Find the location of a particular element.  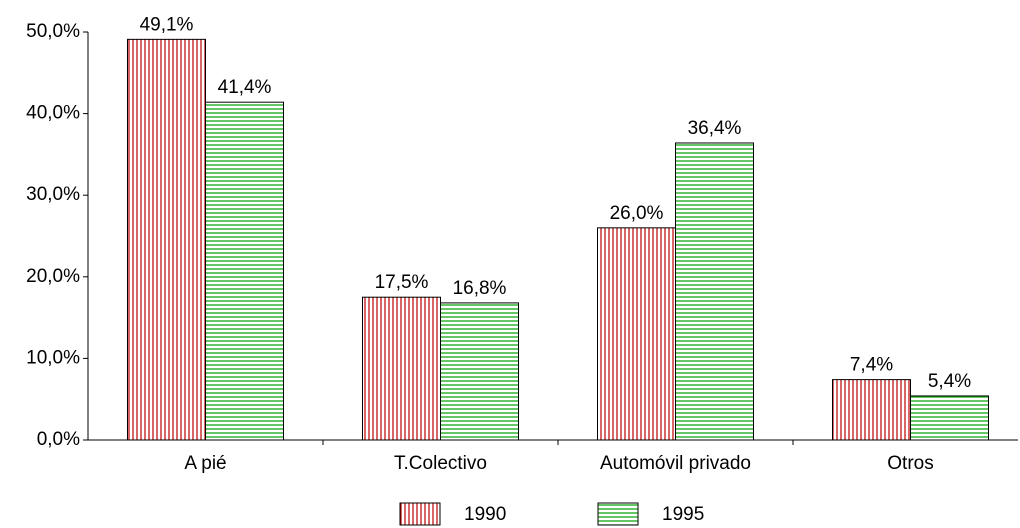

y-tick-label: 40,0% is located at coordinates (53, 113).